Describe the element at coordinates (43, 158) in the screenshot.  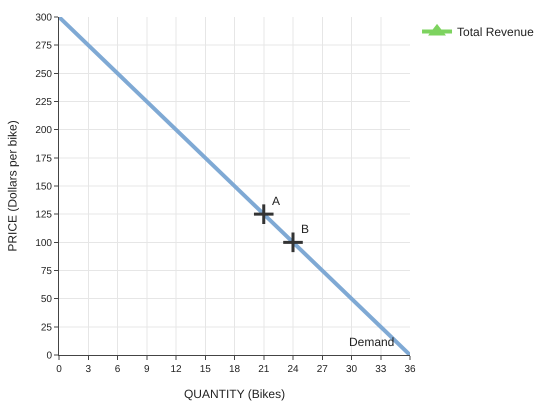
I see `y-tick-label: 175` at that location.